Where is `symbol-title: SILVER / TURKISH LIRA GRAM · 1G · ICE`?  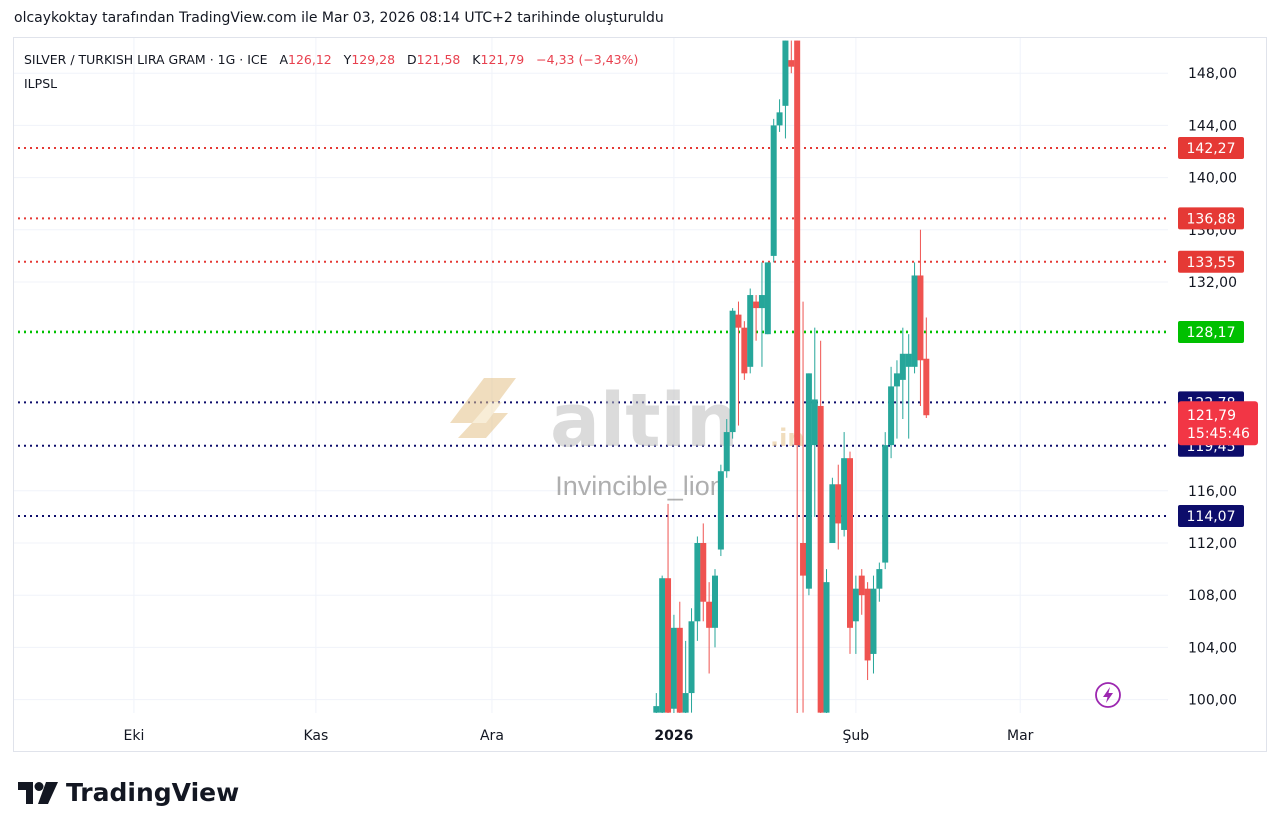
symbol-title: SILVER / TURKISH LIRA GRAM · 1G · ICE is located at coordinates (146, 59).